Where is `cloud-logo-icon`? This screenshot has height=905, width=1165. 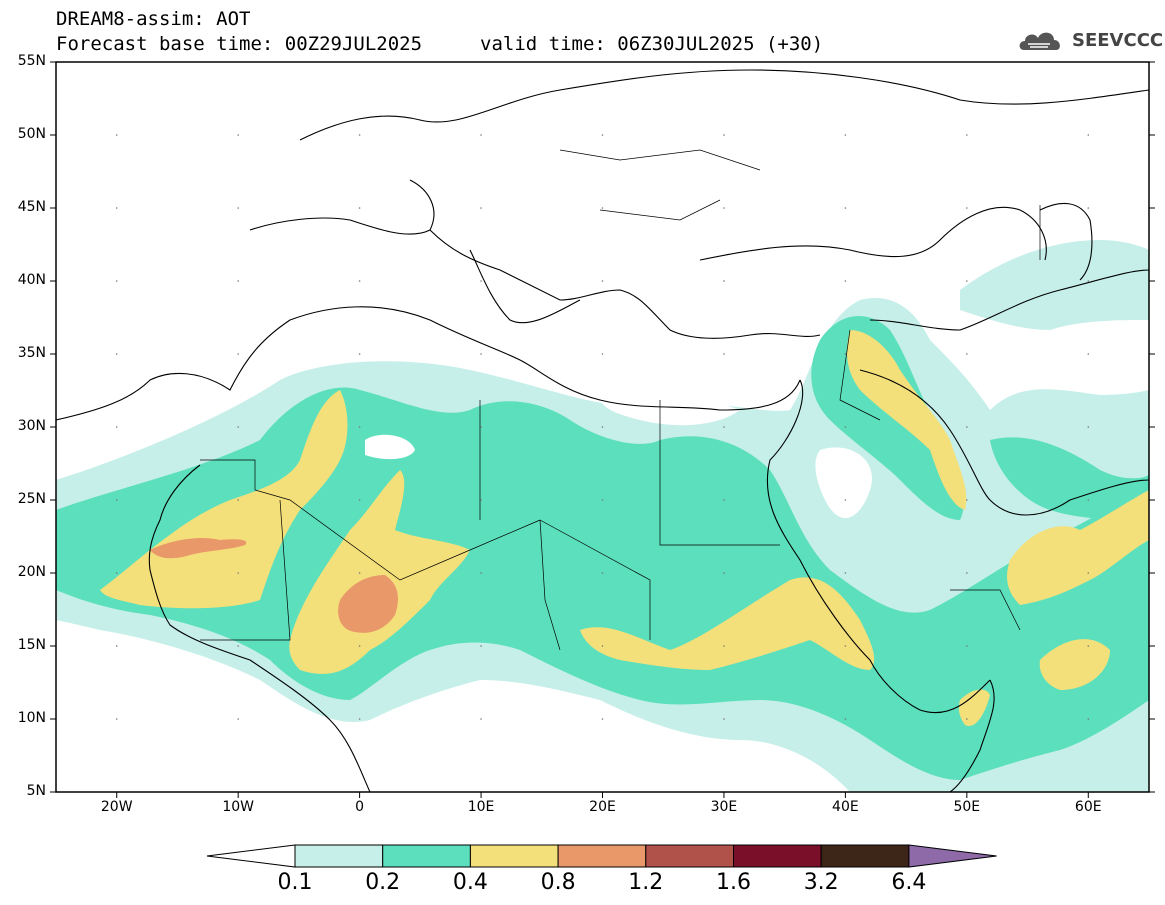 cloud-logo-icon is located at coordinates (1039, 41).